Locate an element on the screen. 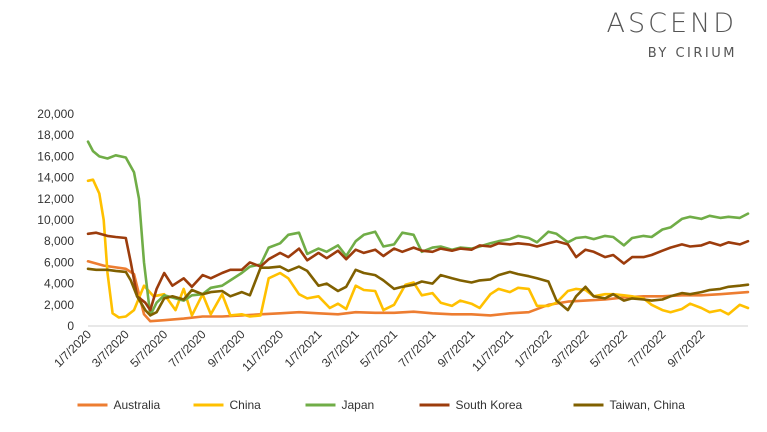 The width and height of the screenshot is (767, 432). y-tick-label: 16,000 is located at coordinates (55, 156).